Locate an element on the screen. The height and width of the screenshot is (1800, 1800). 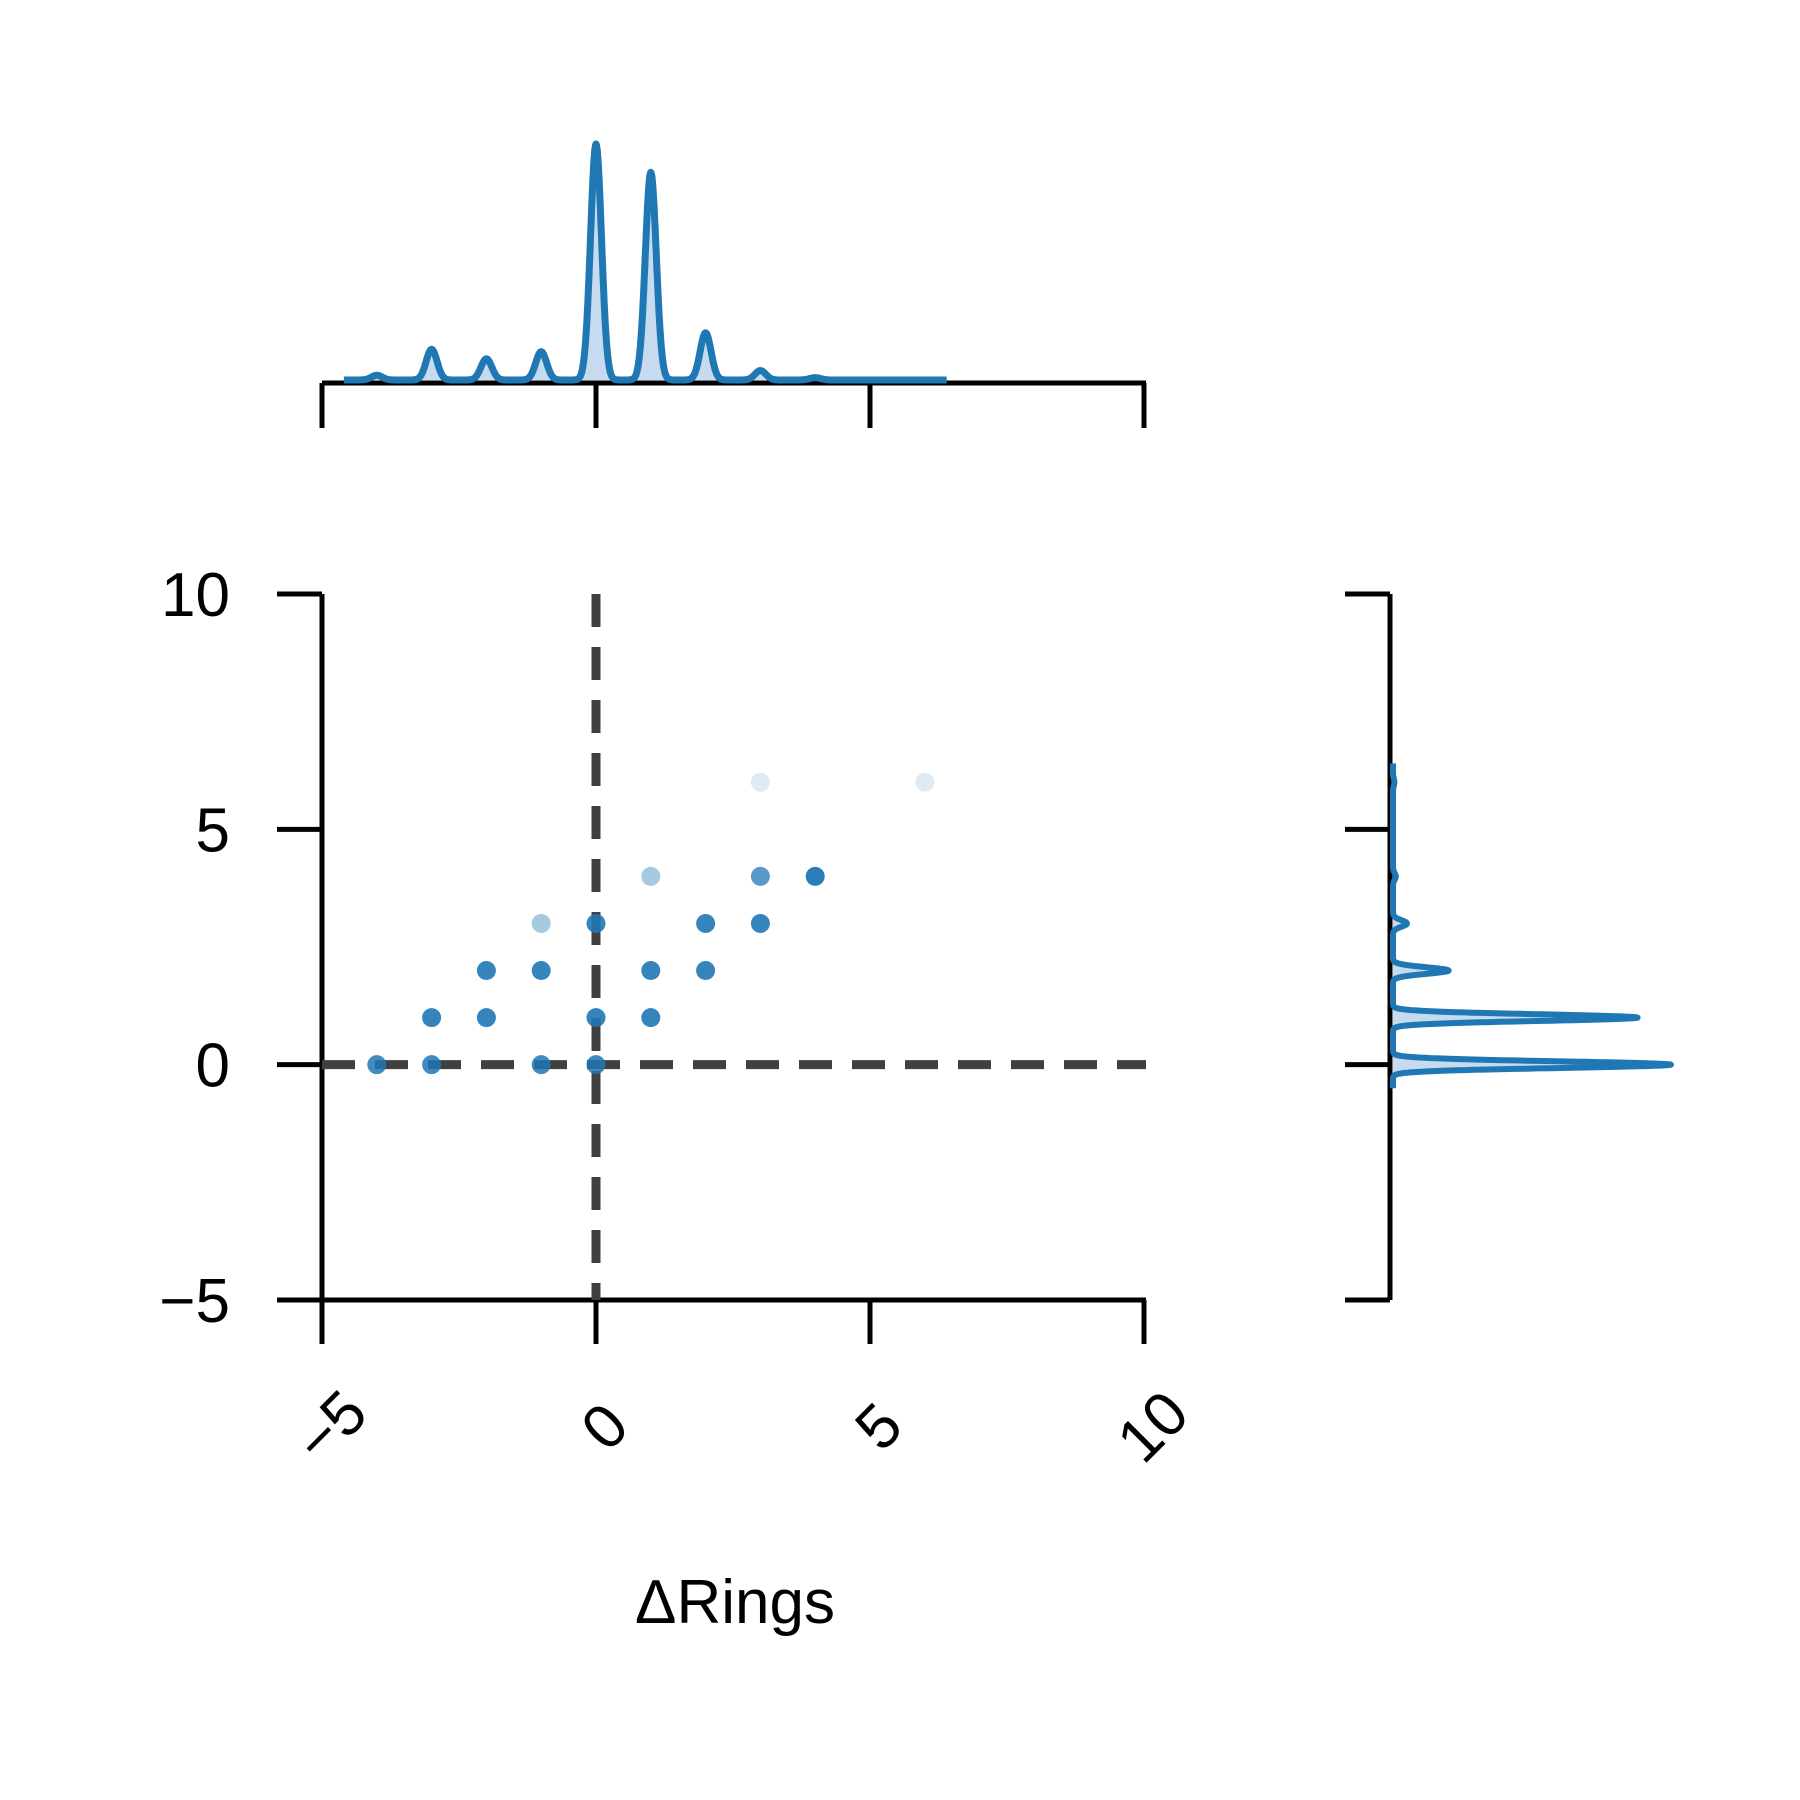
x-tick-label: 10 is located at coordinates (1153, 1427).